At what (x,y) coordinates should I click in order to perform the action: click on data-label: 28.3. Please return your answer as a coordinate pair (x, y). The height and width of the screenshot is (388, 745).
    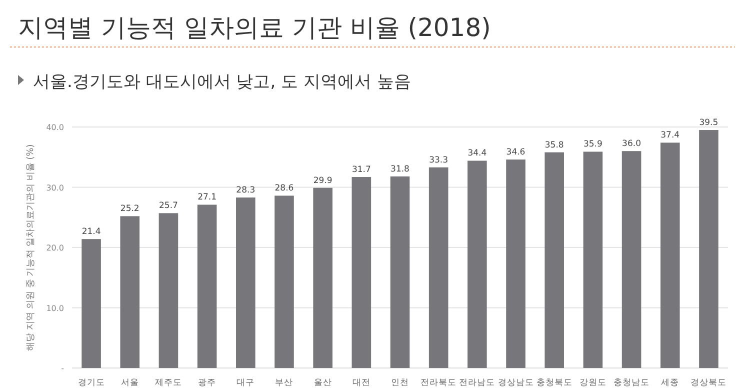
    Looking at the image, I should click on (246, 190).